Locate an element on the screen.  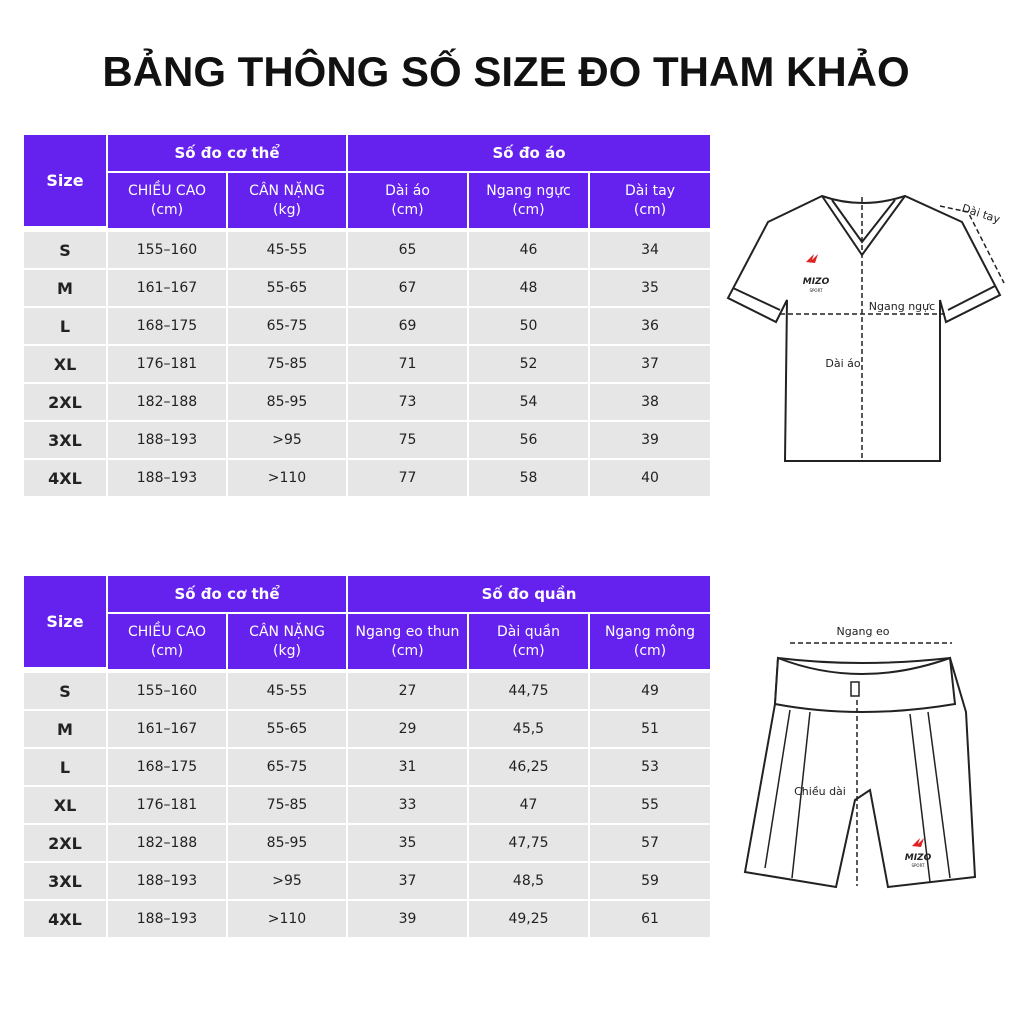
table-cell: 176–181 is located at coordinates (167, 364).